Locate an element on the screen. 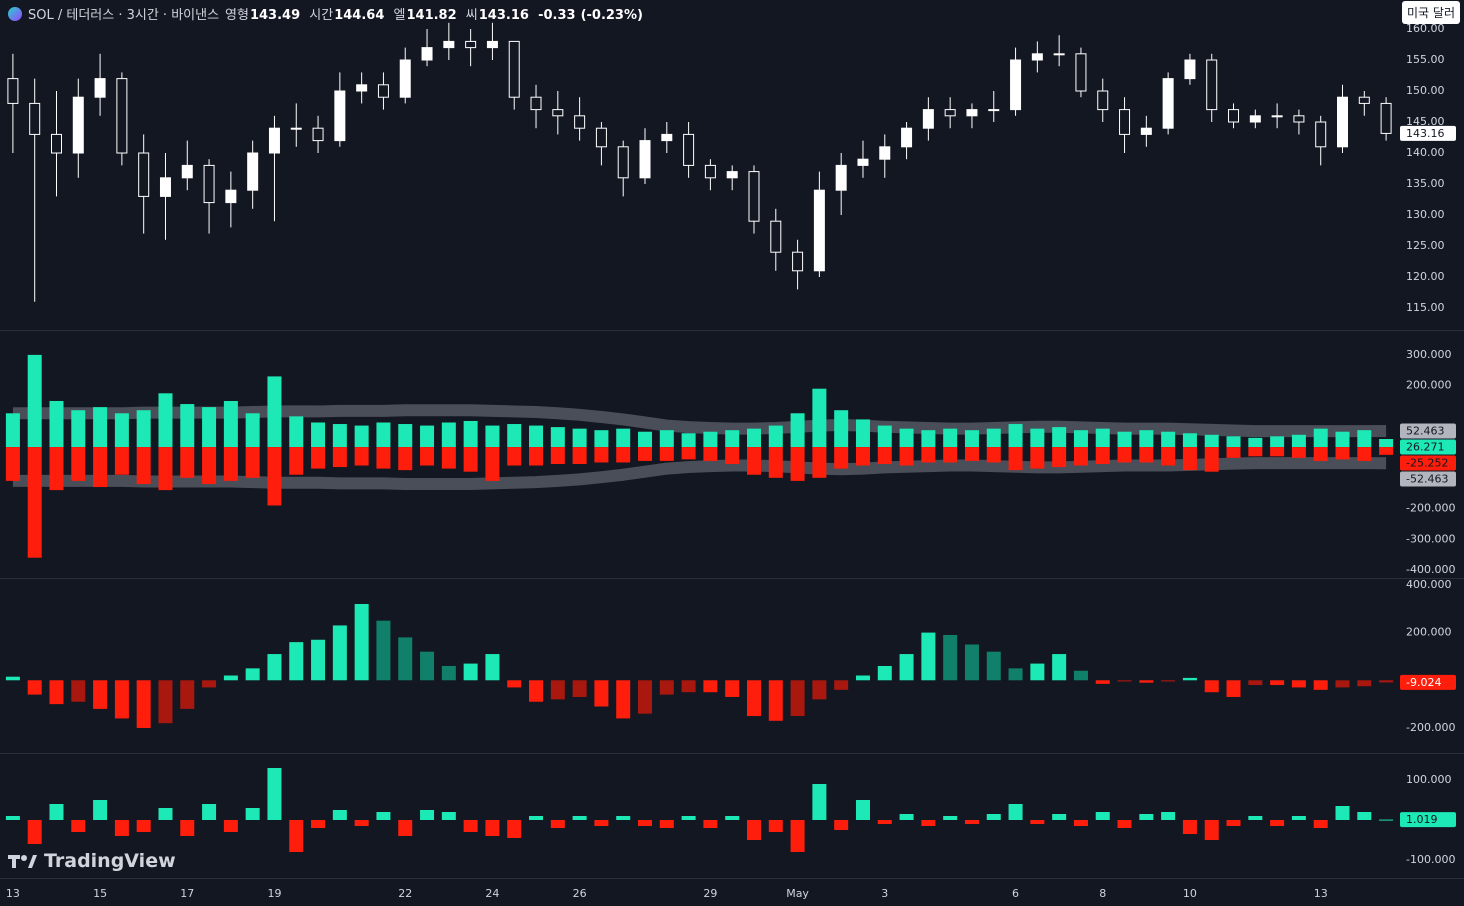  logo-text: TradingView is located at coordinates (110, 861).